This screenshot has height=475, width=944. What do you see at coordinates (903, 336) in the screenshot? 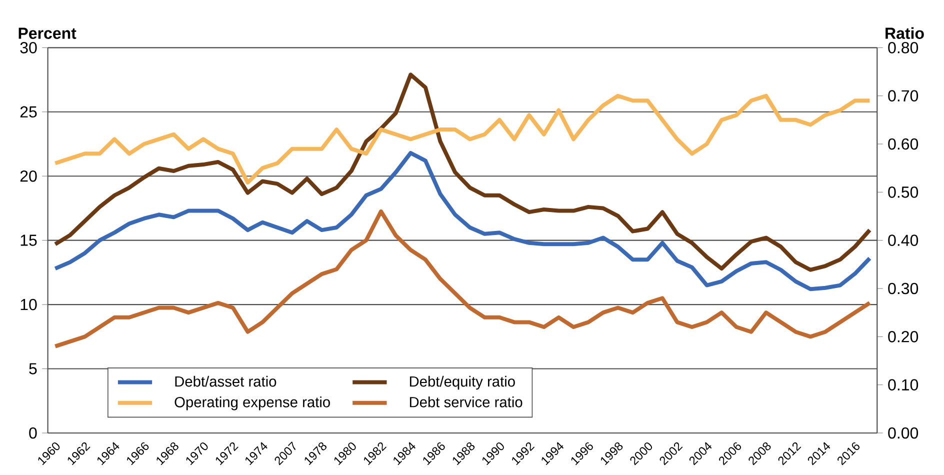
I see `y2-tick-label: 0.20` at bounding box center [903, 336].